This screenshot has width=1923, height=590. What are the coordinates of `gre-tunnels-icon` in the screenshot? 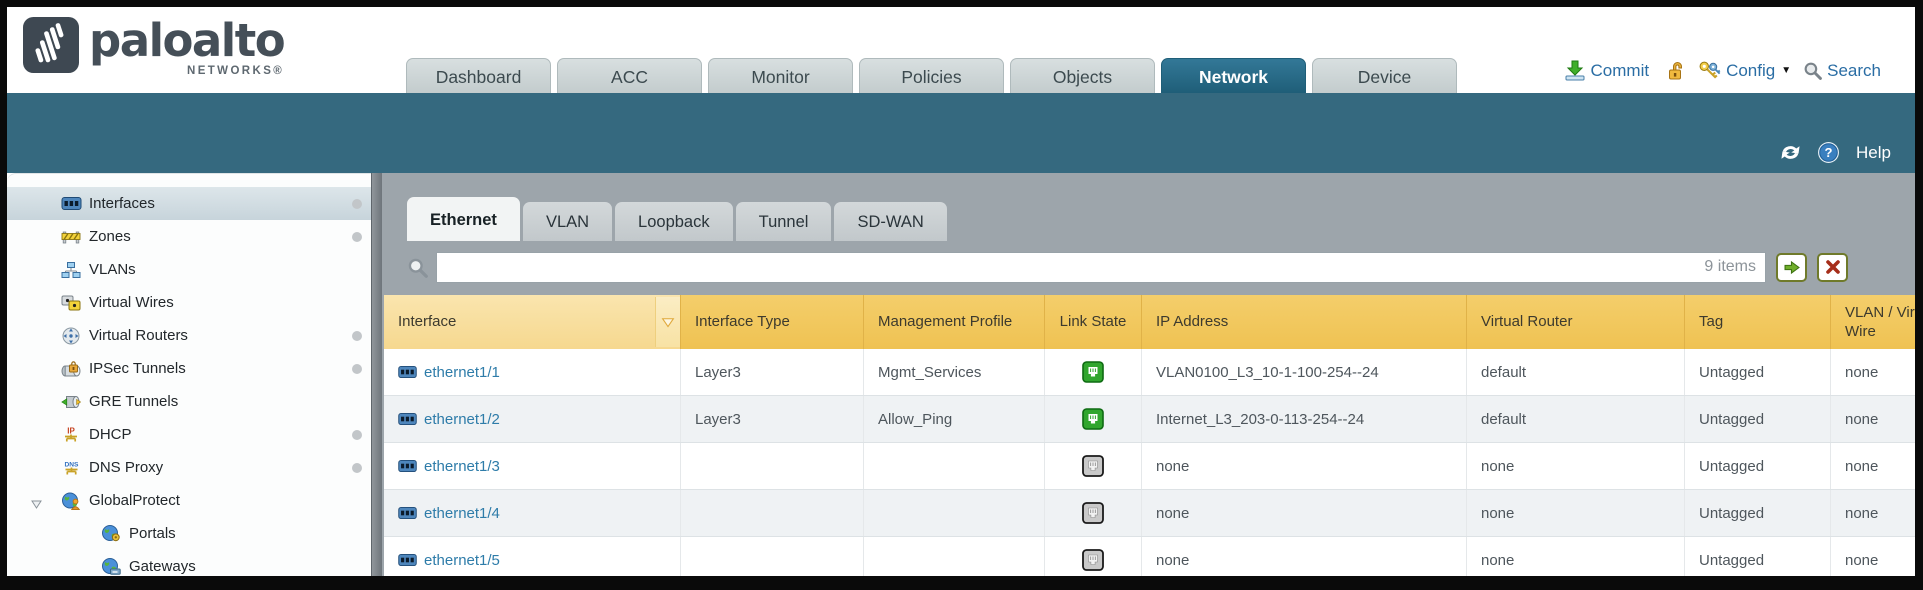 It's located at (71, 402).